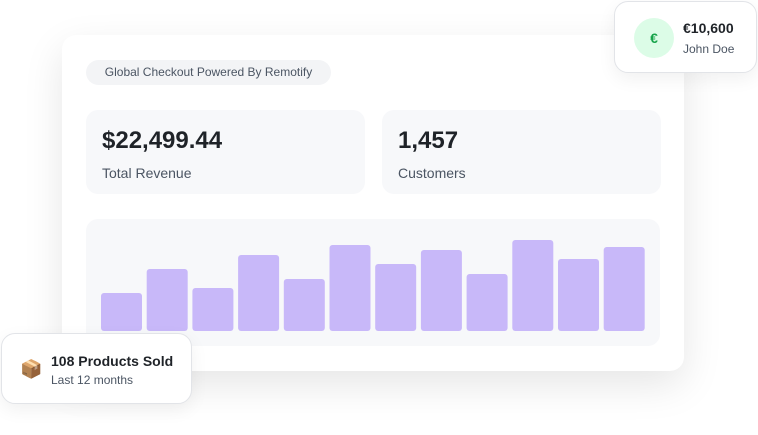 The width and height of the screenshot is (758, 435). I want to click on products-subtitle: Last 12 months, so click(92, 380).